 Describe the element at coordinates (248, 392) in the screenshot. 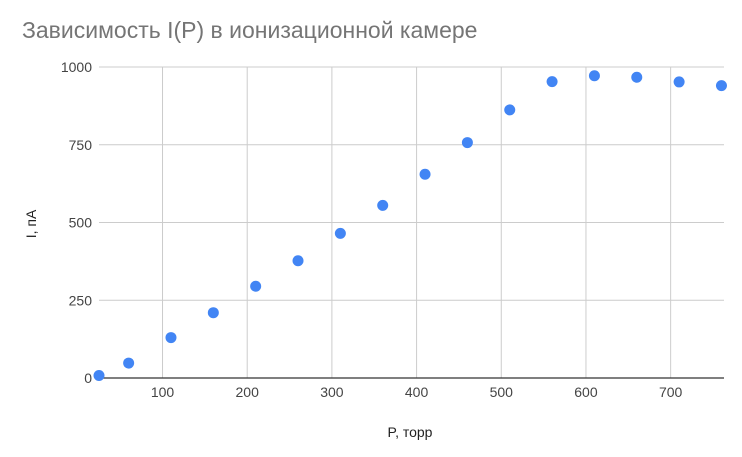

I see `x-tick-label: 200` at that location.